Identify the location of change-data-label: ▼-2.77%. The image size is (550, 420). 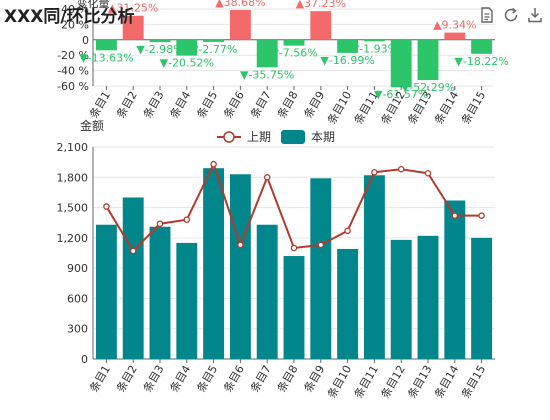
(213, 49).